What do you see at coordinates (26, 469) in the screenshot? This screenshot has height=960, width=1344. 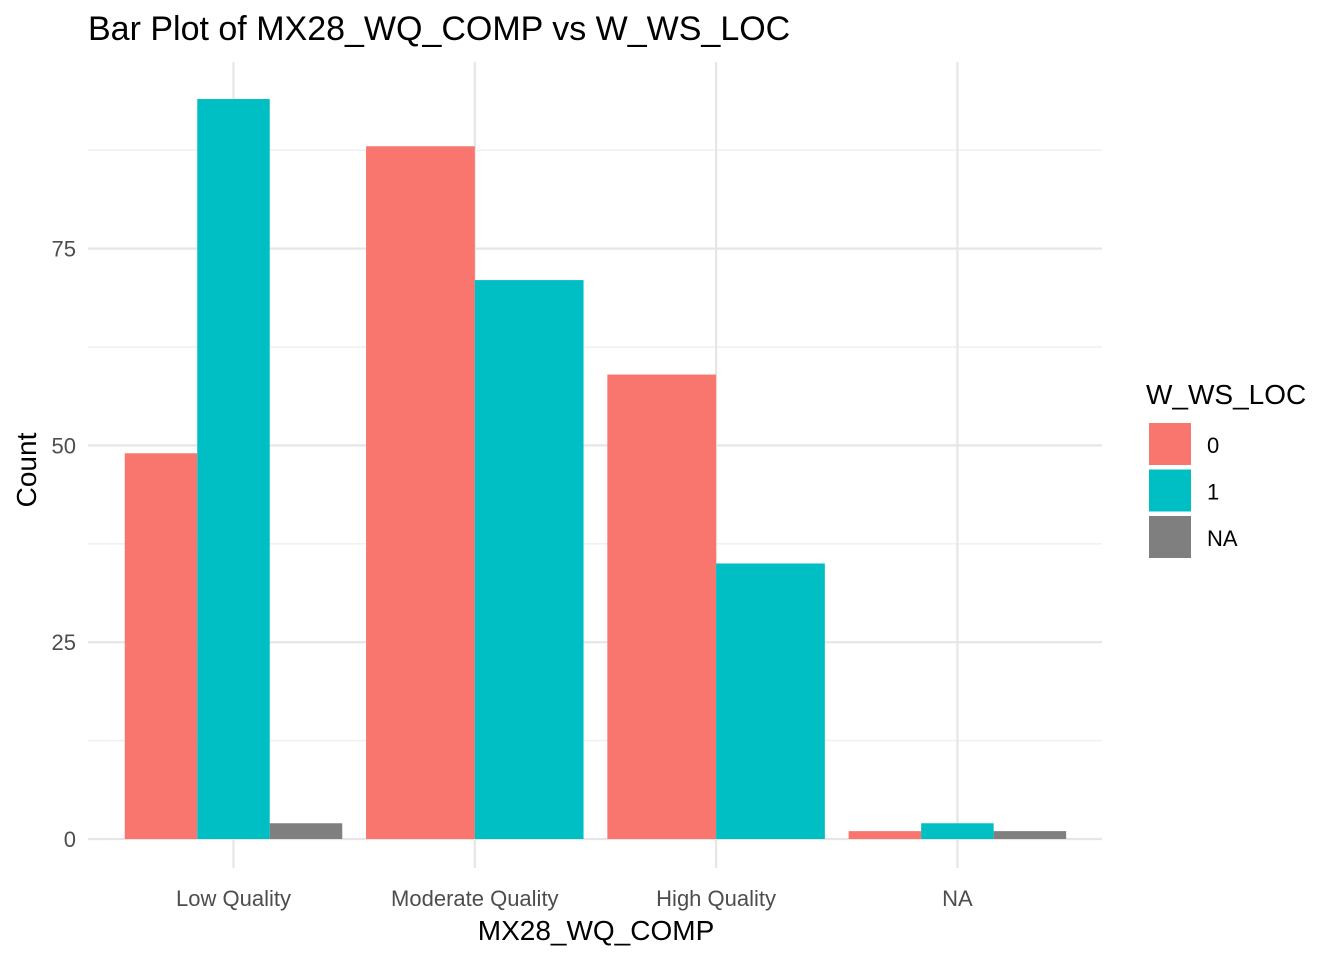 I see `y-axis-title: Count` at bounding box center [26, 469].